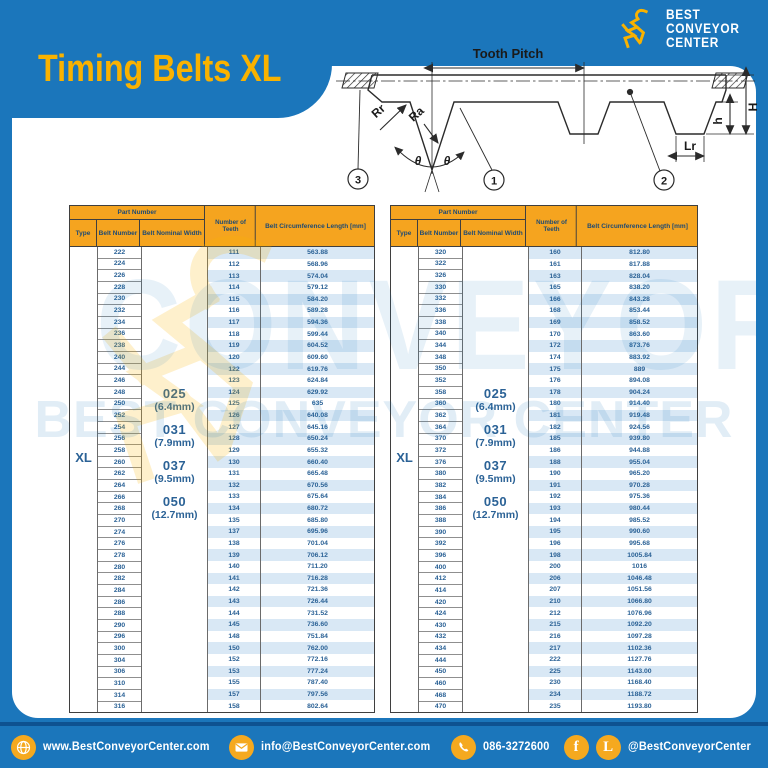  What do you see at coordinates (234, 473) in the screenshot?
I see `teeth-cell: 131` at bounding box center [234, 473].